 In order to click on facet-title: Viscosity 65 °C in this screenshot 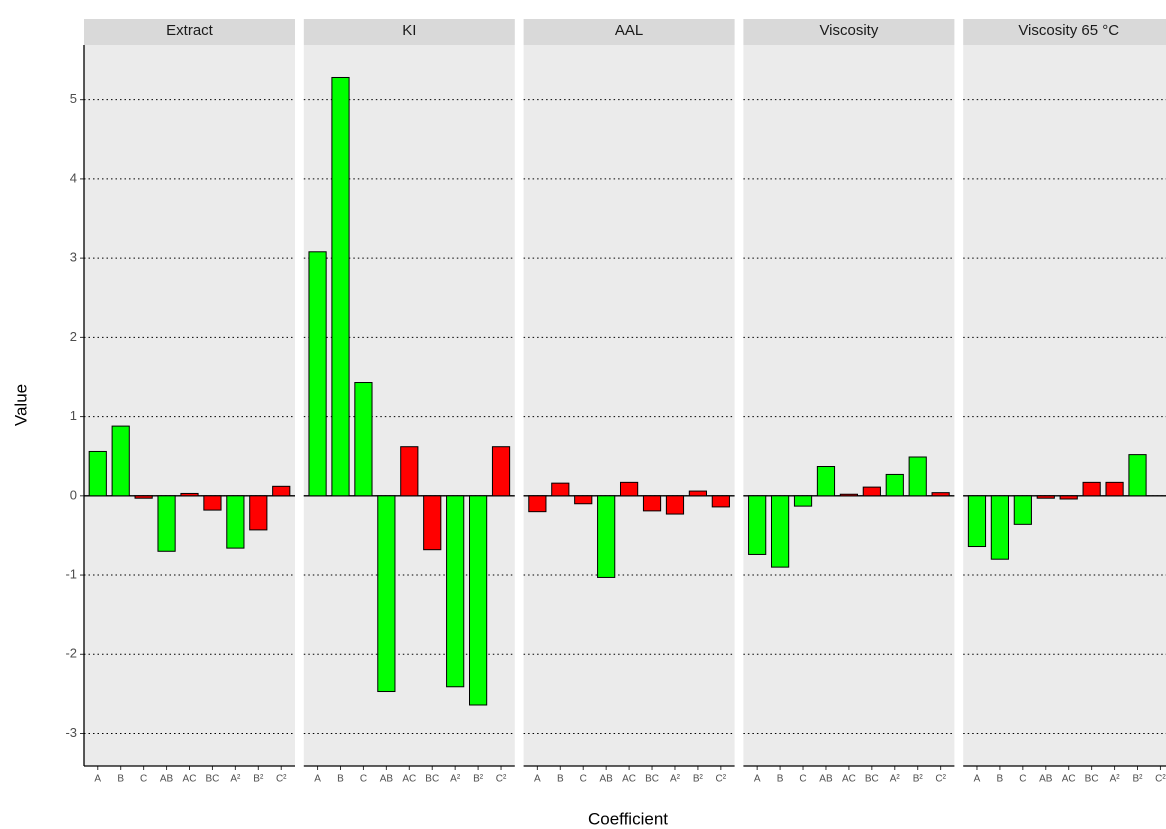, I will do `click(1068, 30)`.